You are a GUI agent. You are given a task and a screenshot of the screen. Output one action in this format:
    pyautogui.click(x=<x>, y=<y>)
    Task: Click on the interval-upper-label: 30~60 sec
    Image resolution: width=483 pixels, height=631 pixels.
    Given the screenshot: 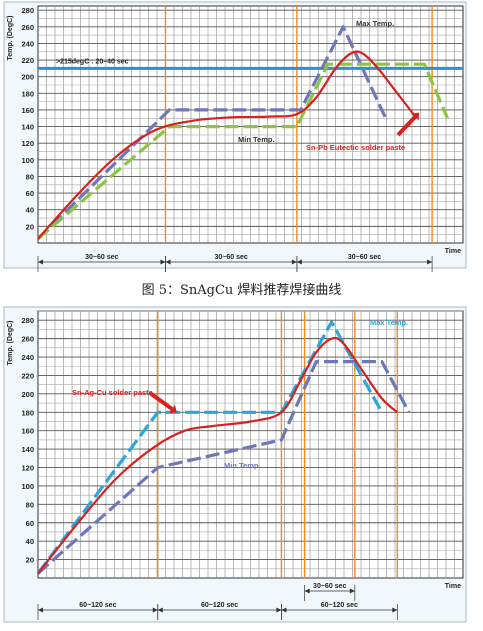 What is the action you would take?
    pyautogui.click(x=329, y=586)
    